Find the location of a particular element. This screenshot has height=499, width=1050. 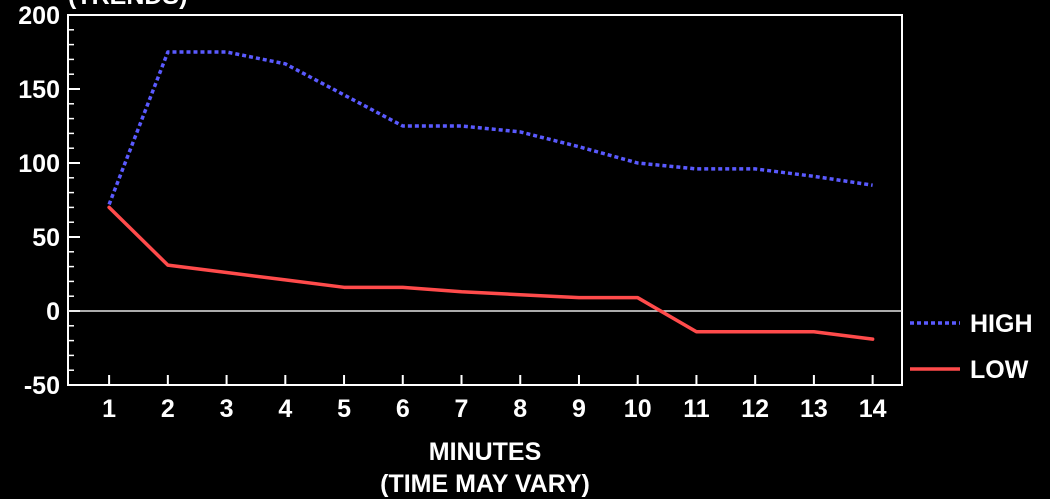

x-tick-label: 10 is located at coordinates (638, 409).